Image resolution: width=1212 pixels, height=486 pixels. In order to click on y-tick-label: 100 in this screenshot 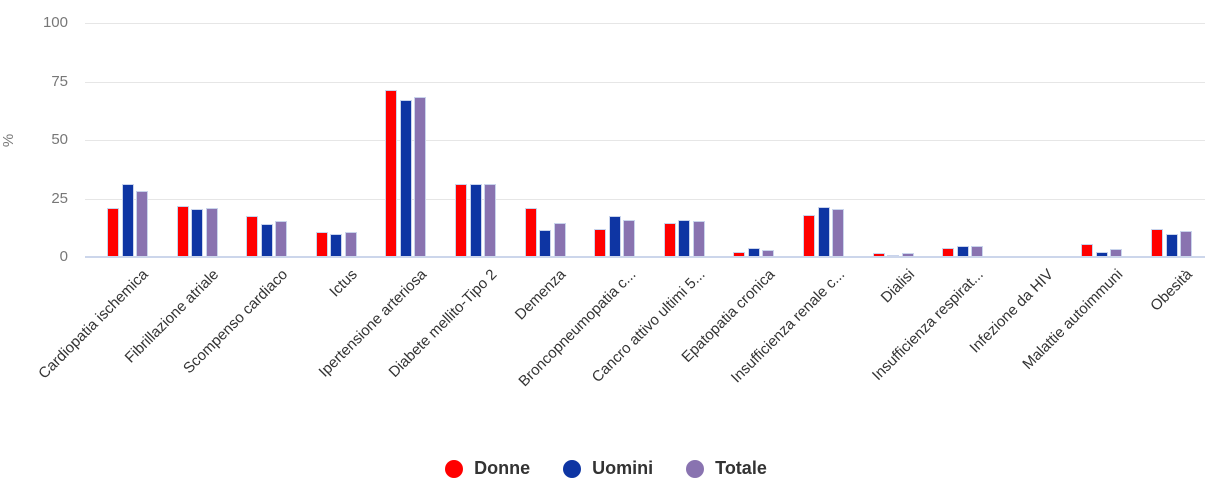, I will do `click(55, 22)`.